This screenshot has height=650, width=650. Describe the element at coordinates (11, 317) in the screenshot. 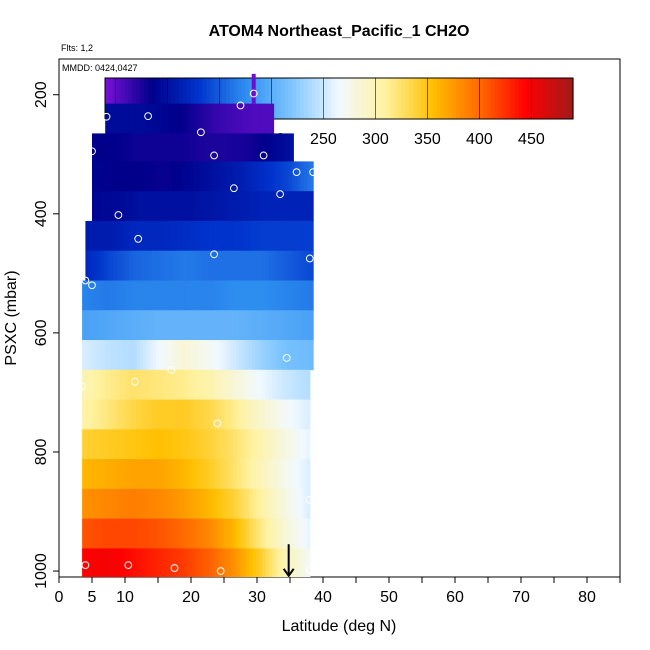

I see `y-axis-label: PSXC (mbar)` at that location.